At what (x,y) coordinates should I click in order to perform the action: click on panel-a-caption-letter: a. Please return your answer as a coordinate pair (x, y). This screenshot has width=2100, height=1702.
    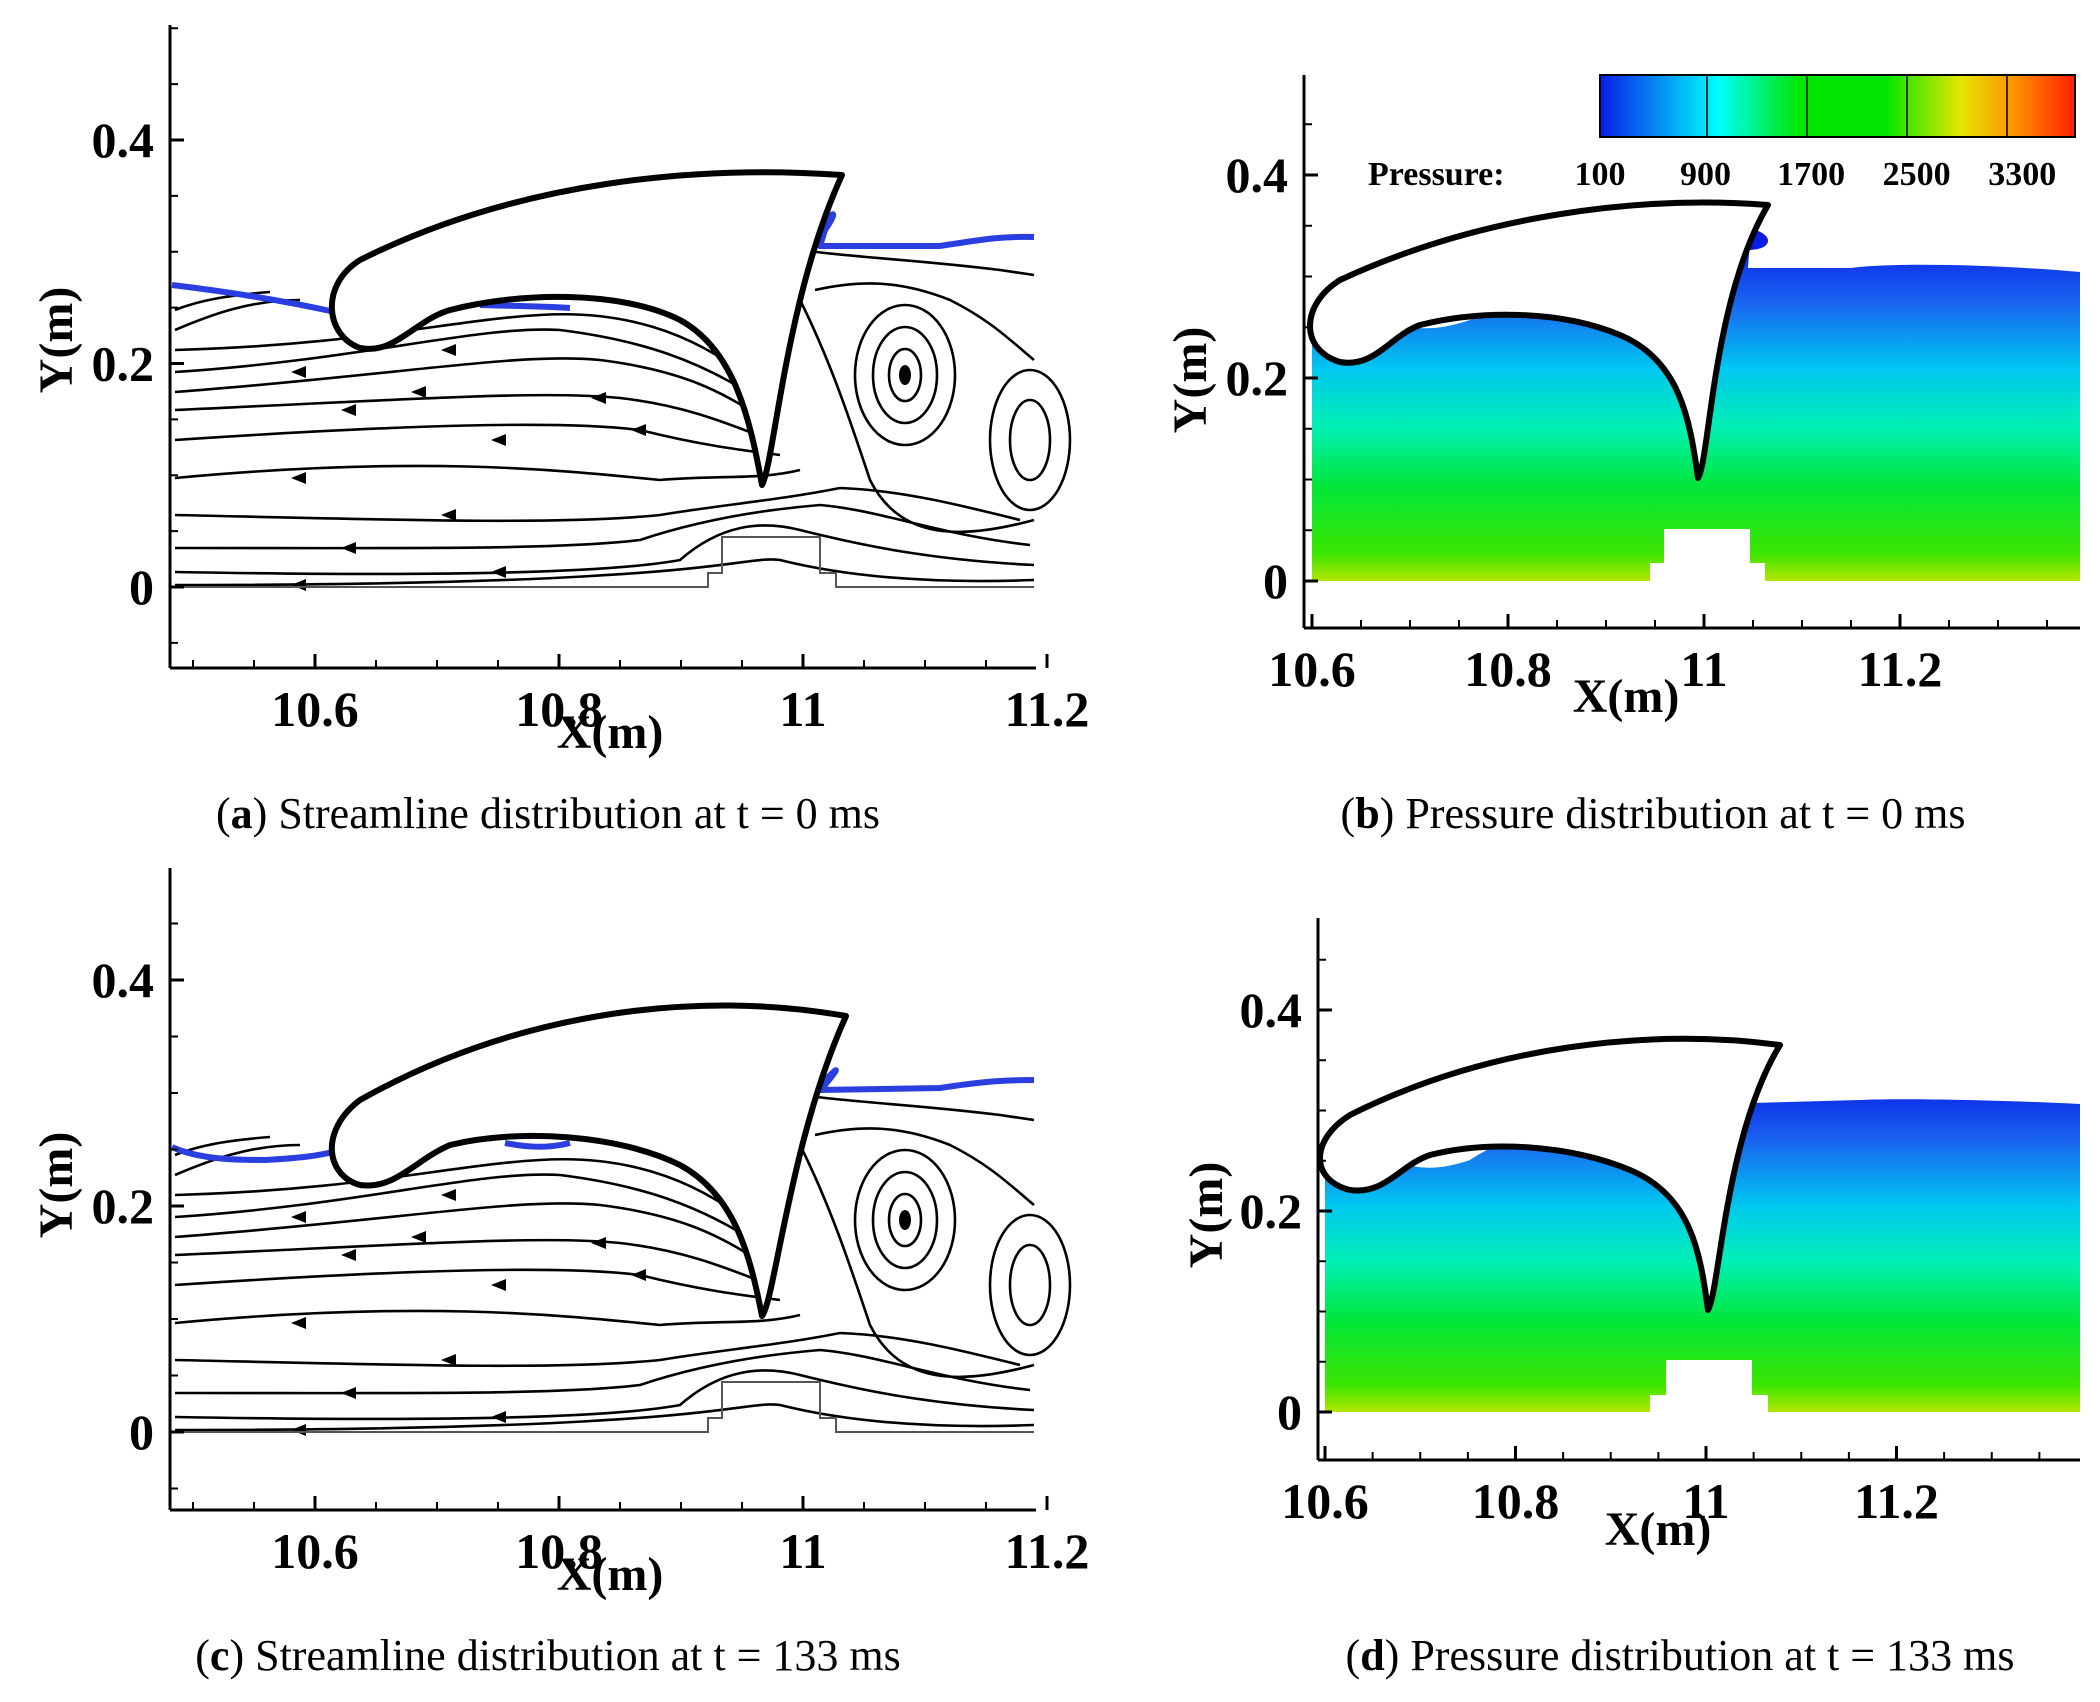
    Looking at the image, I should click on (242, 813).